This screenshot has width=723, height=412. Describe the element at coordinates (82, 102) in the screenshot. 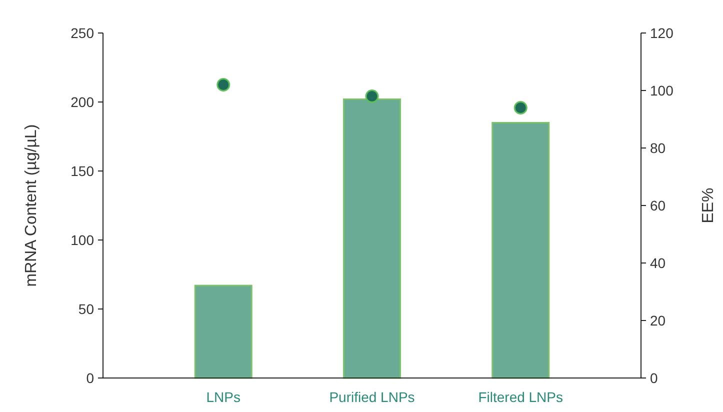

I see `y-tick-label: 200` at that location.